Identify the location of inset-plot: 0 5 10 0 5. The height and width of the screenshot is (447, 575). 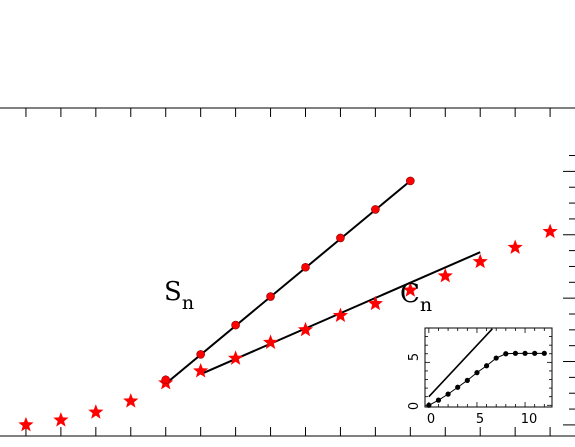
(480, 377).